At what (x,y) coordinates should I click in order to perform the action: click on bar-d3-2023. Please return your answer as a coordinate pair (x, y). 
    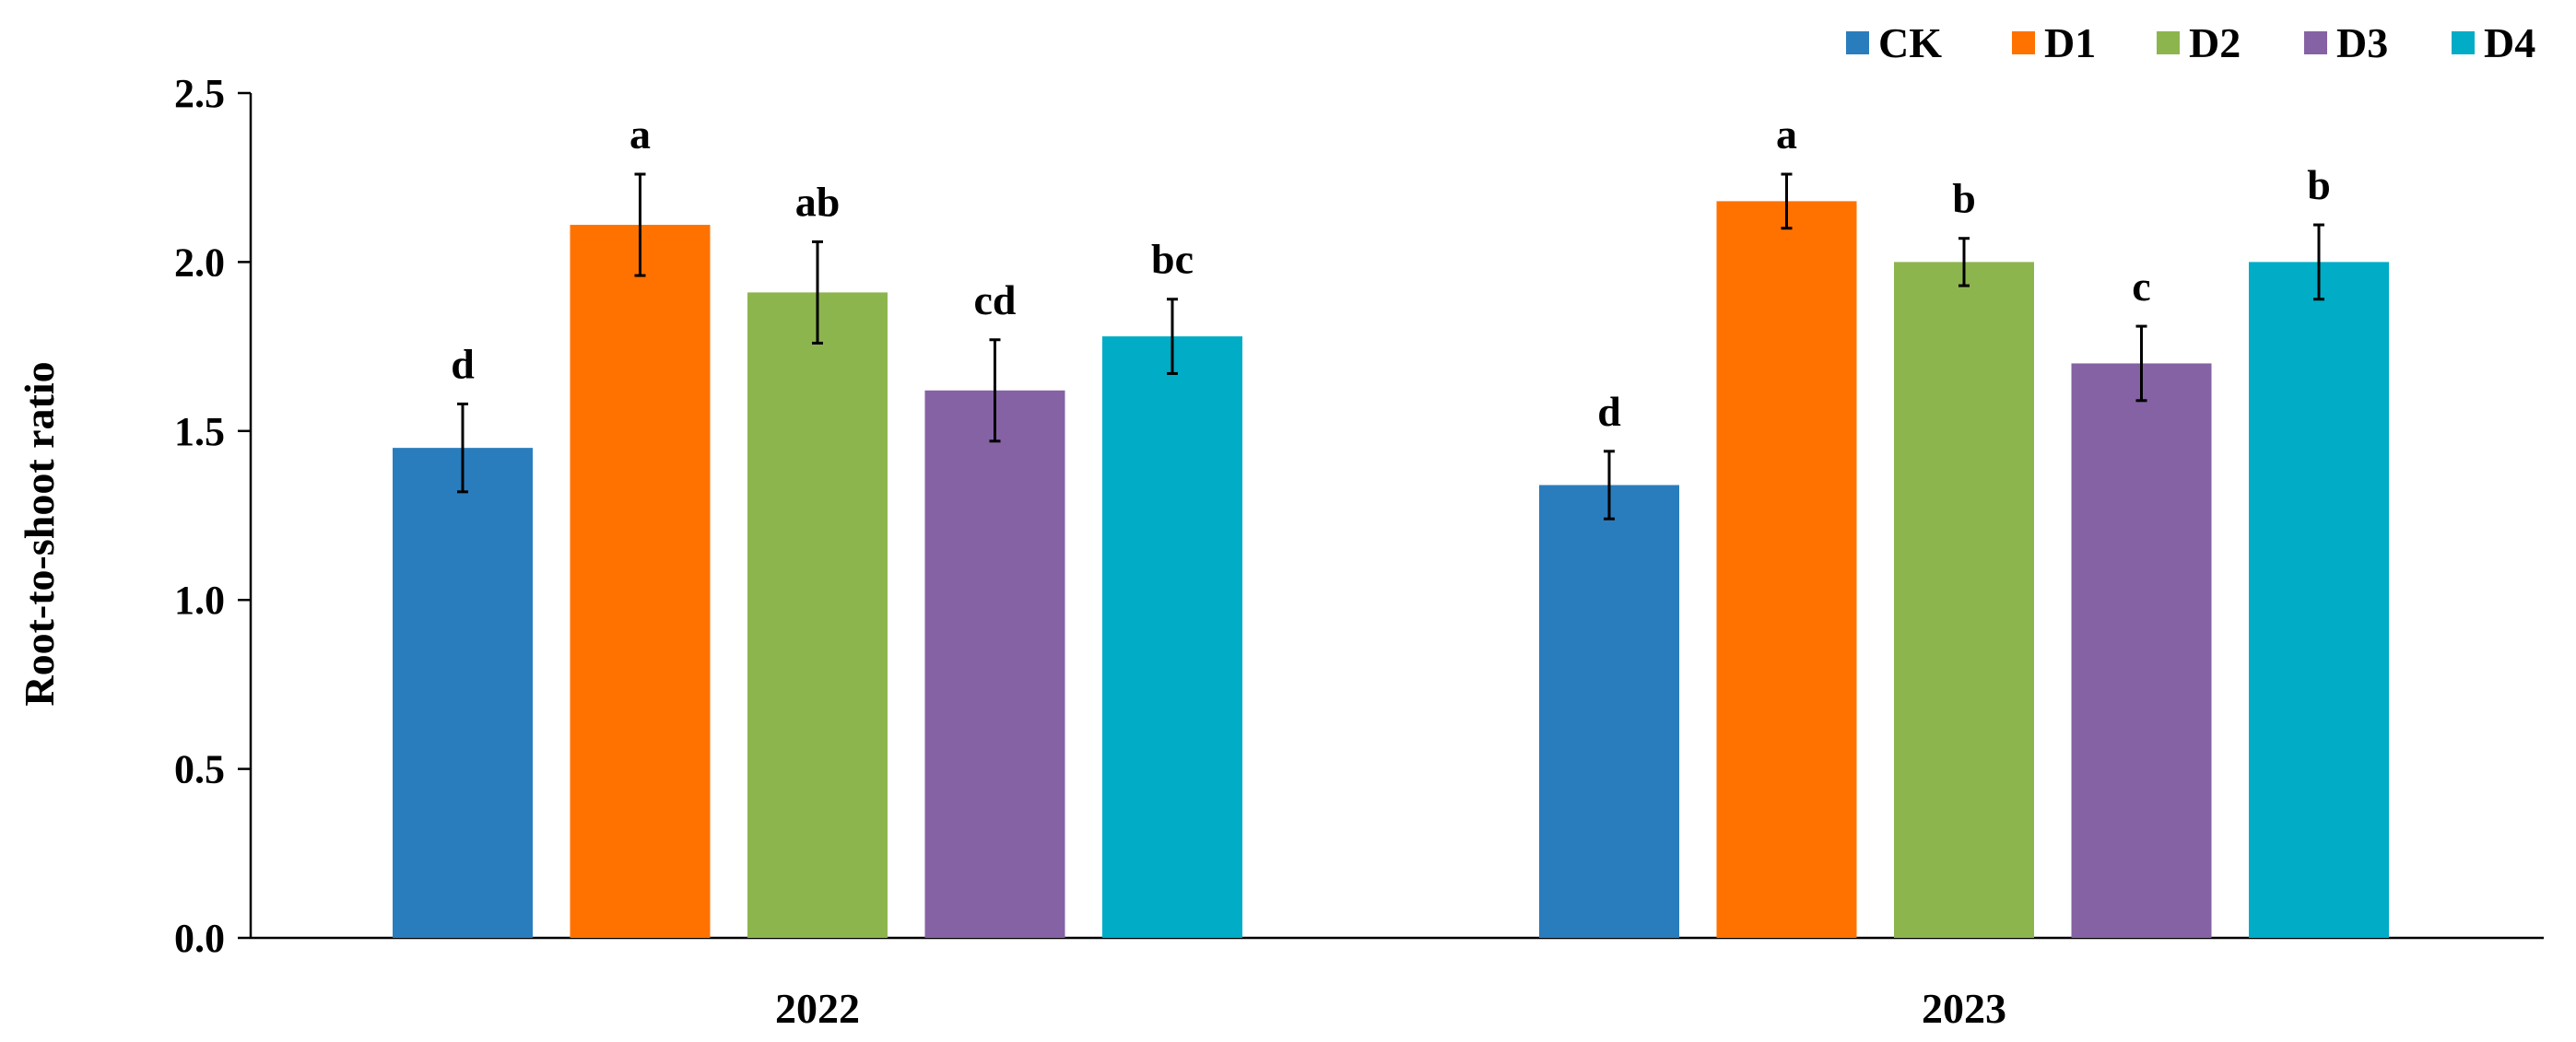
    Looking at the image, I should click on (2141, 651).